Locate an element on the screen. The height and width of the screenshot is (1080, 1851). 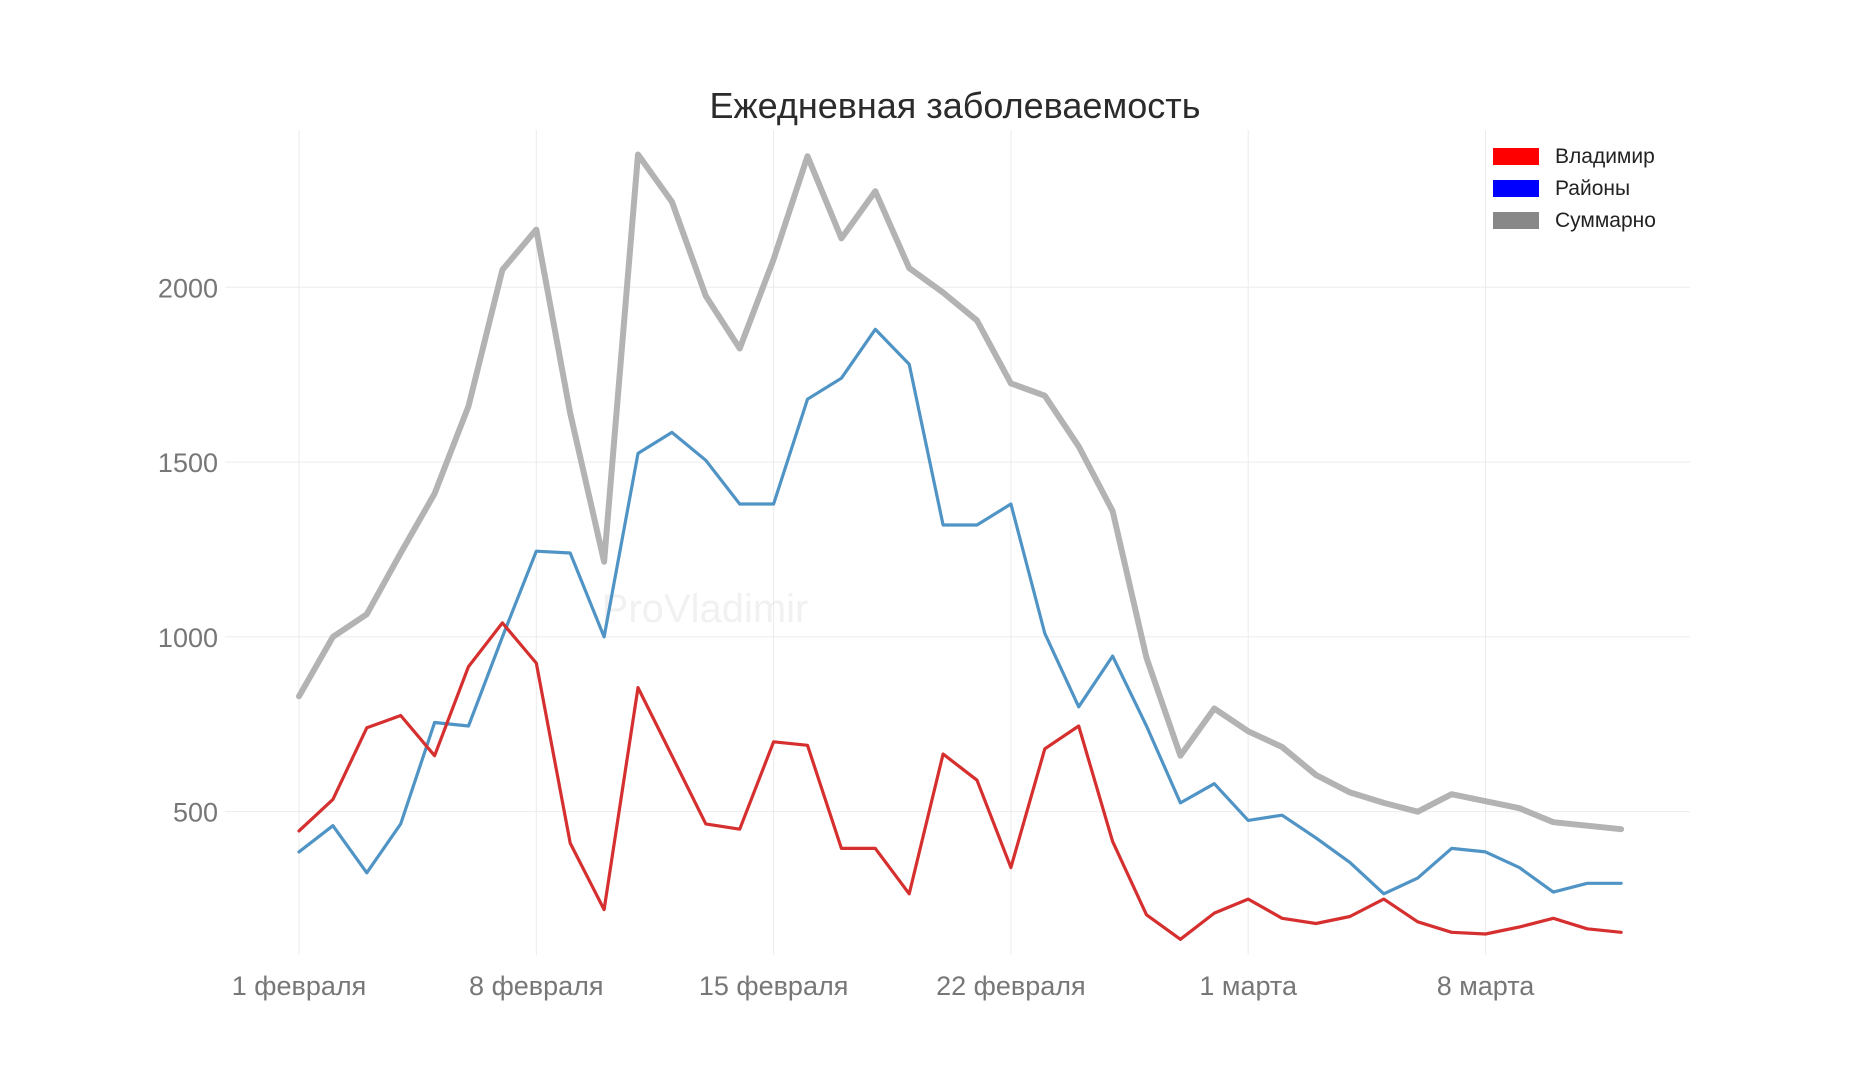
x-tick-label: 15 февраля is located at coordinates (774, 986).